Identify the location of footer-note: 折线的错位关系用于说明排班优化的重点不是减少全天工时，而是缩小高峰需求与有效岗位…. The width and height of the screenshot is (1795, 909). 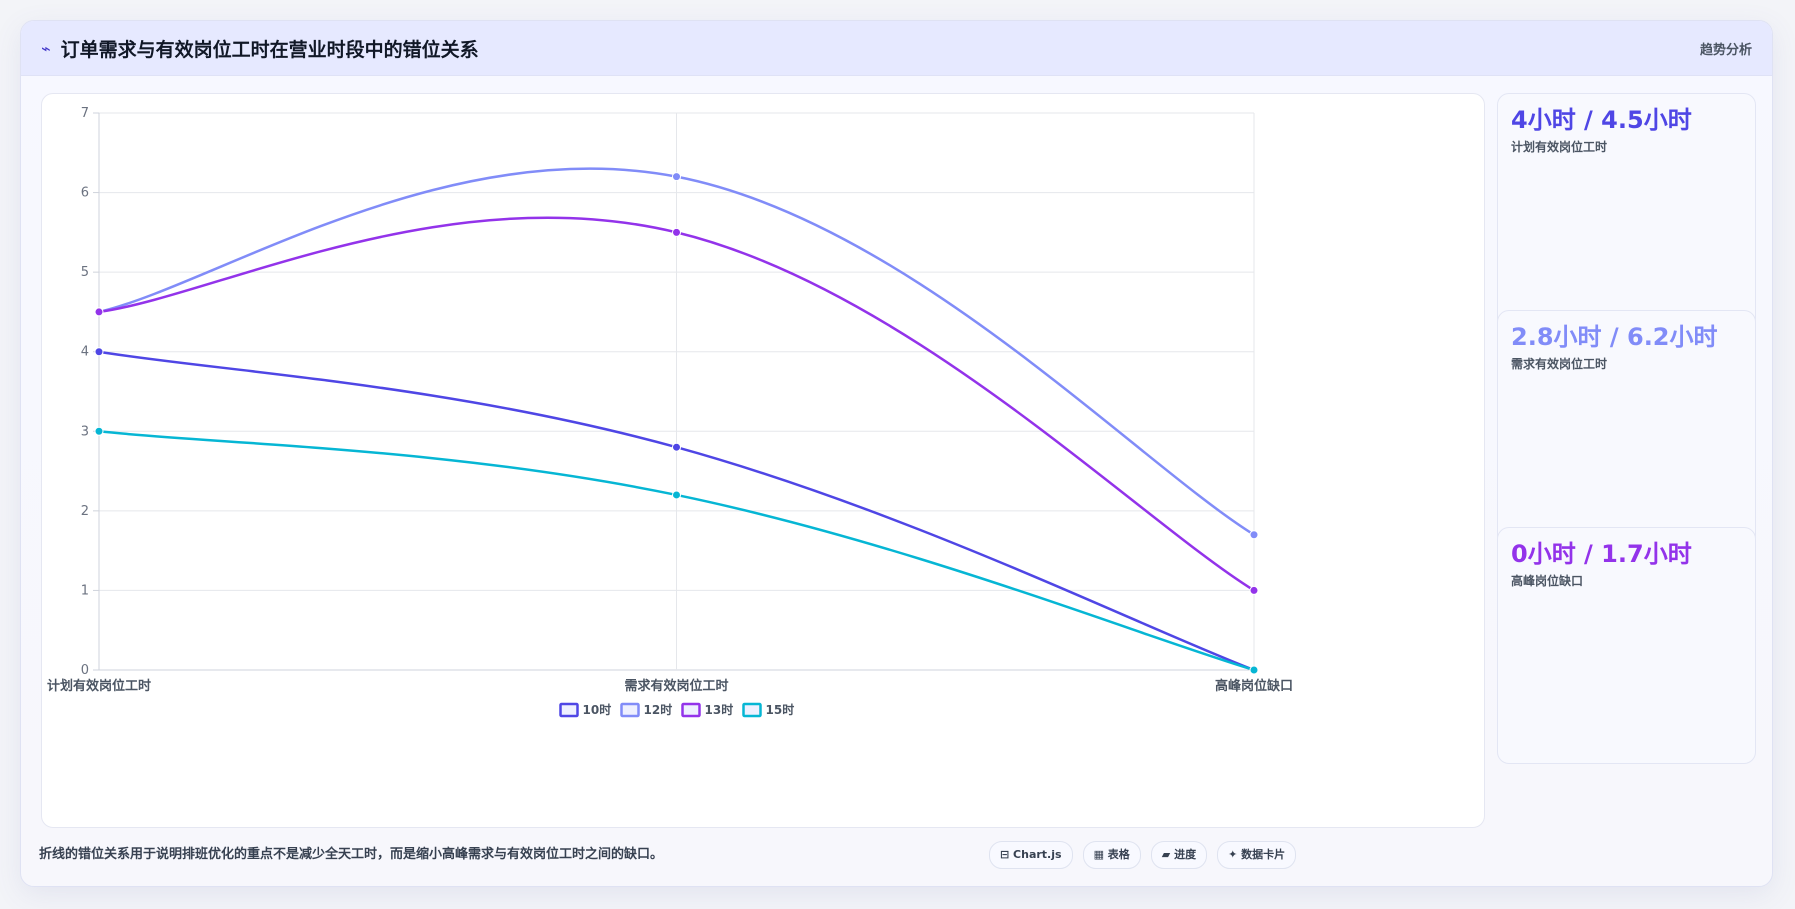
(351, 854).